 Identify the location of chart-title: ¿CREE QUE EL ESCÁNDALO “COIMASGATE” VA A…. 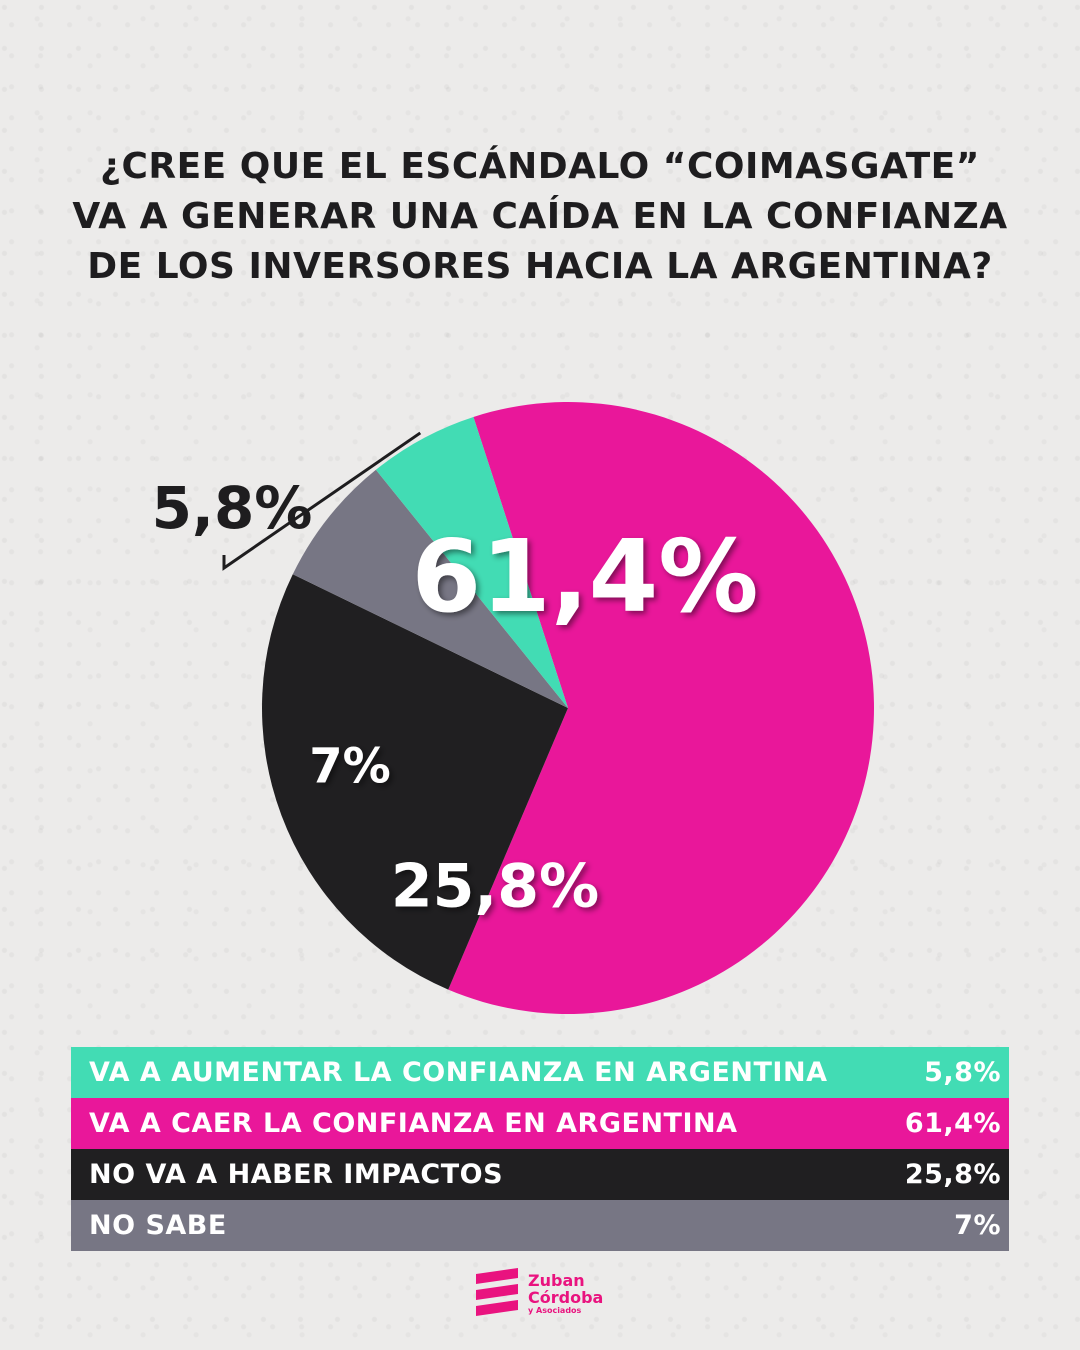
(540, 217).